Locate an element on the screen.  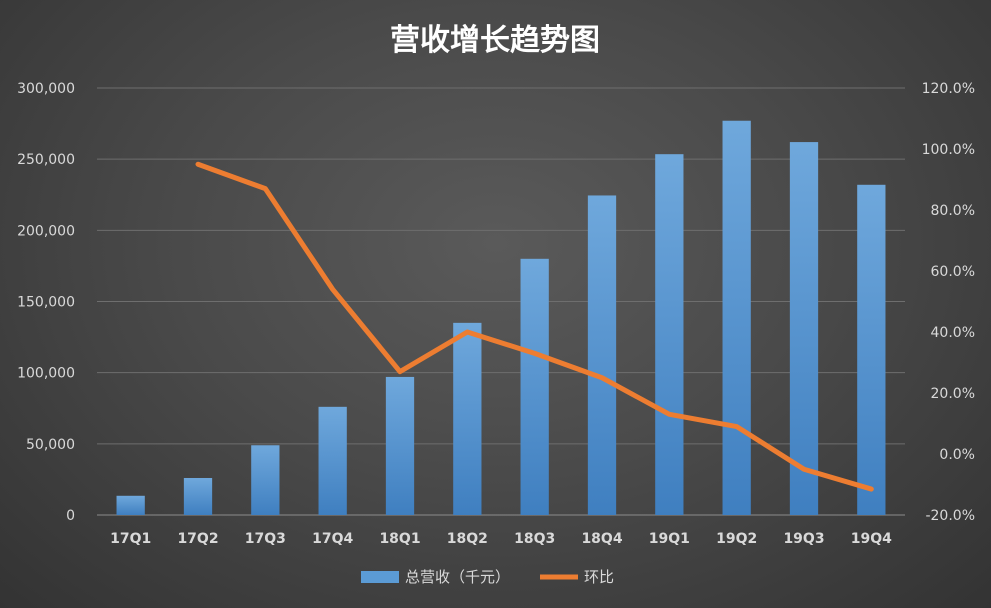
legend-line-label: 环比 is located at coordinates (599, 577).